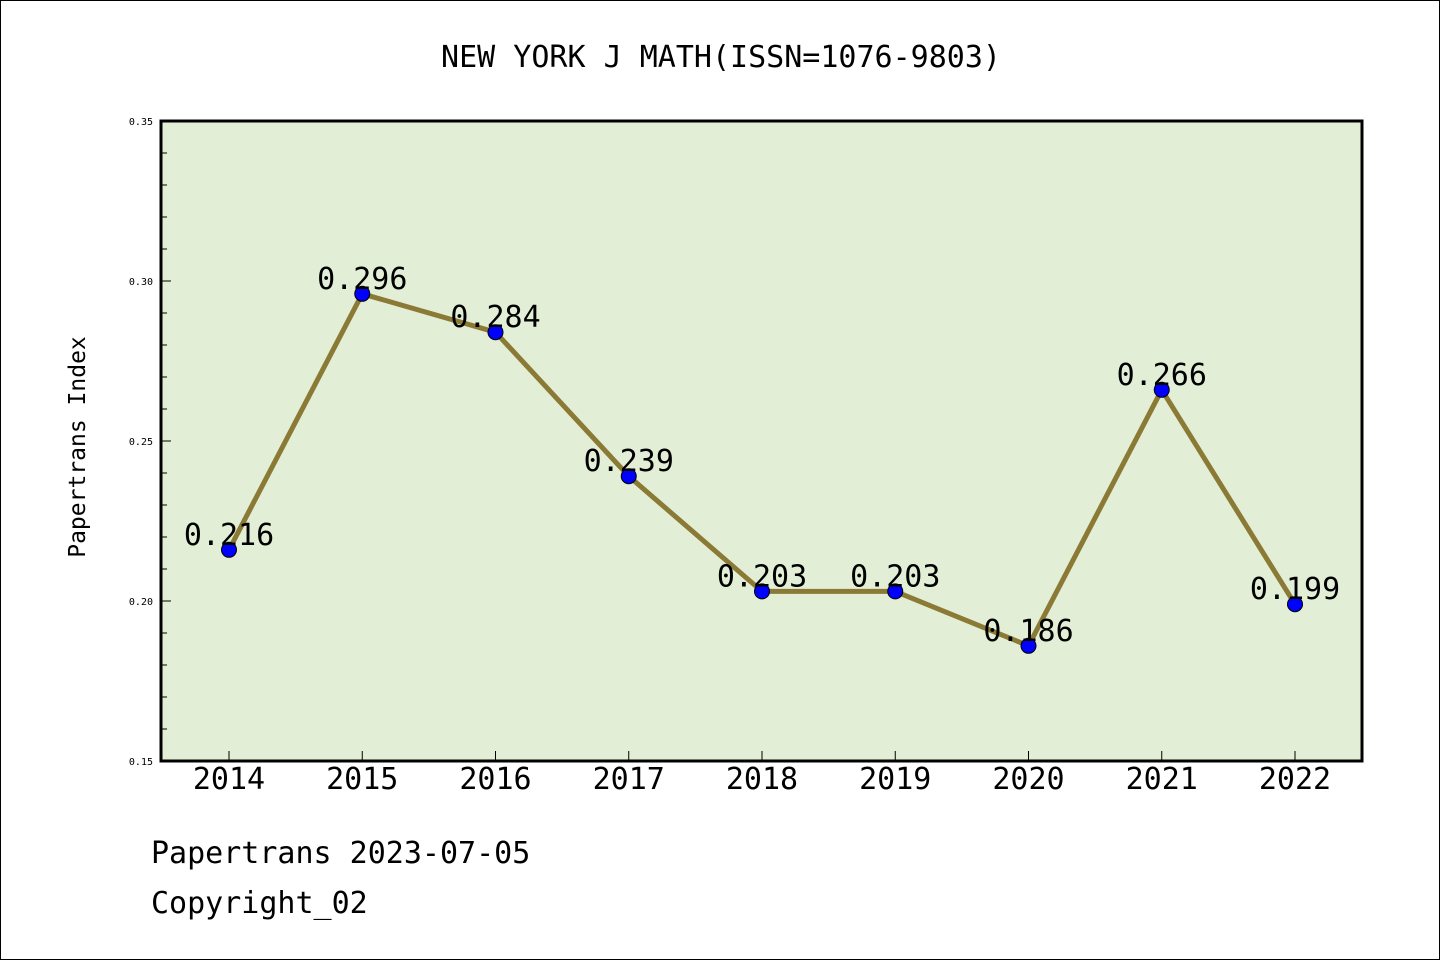  What do you see at coordinates (629, 461) in the screenshot?
I see `data-label: 0.239` at bounding box center [629, 461].